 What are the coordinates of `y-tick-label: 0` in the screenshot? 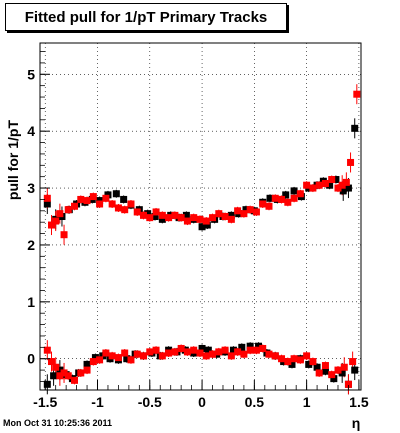 It's located at (31, 359).